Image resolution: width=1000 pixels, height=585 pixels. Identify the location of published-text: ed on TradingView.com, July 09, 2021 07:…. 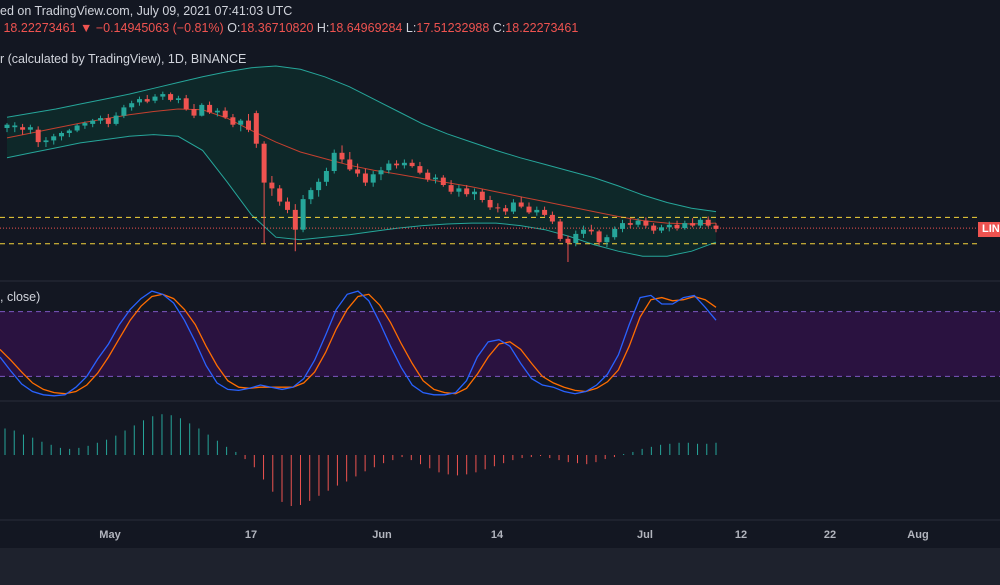
(146, 11).